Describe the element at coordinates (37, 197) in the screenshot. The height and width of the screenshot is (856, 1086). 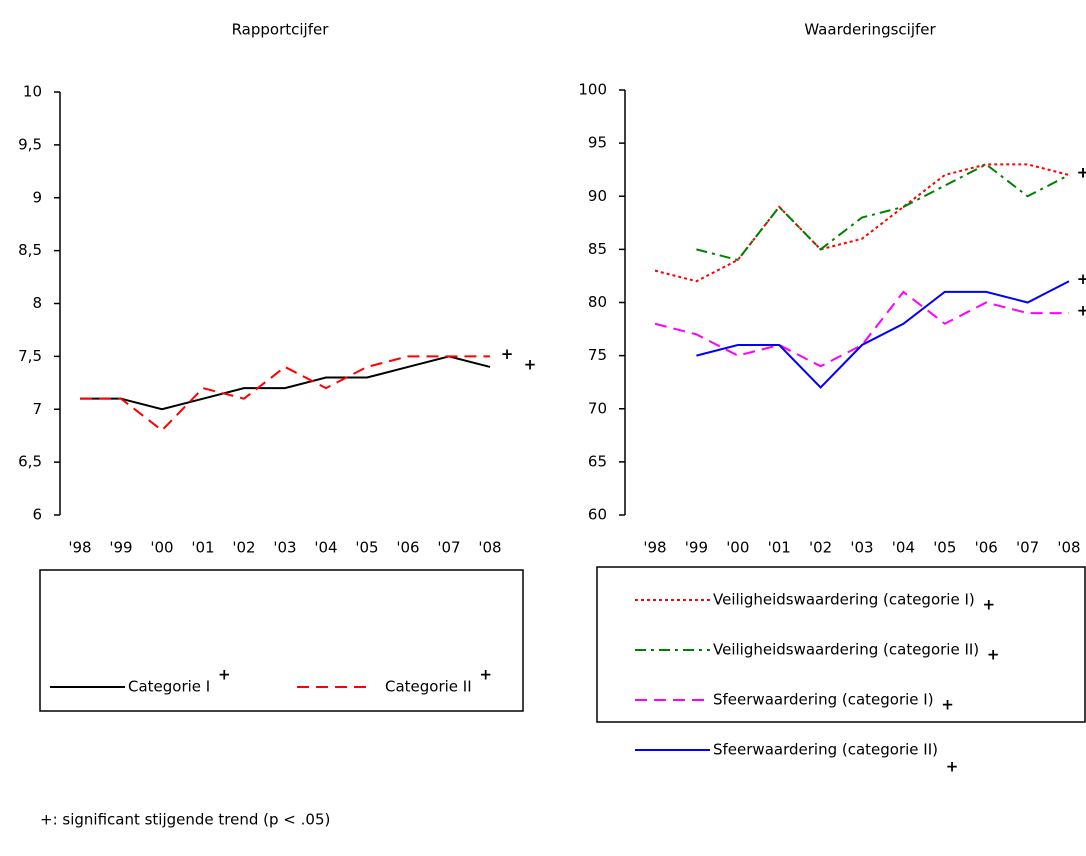
I see `y-tick-label: 9` at that location.